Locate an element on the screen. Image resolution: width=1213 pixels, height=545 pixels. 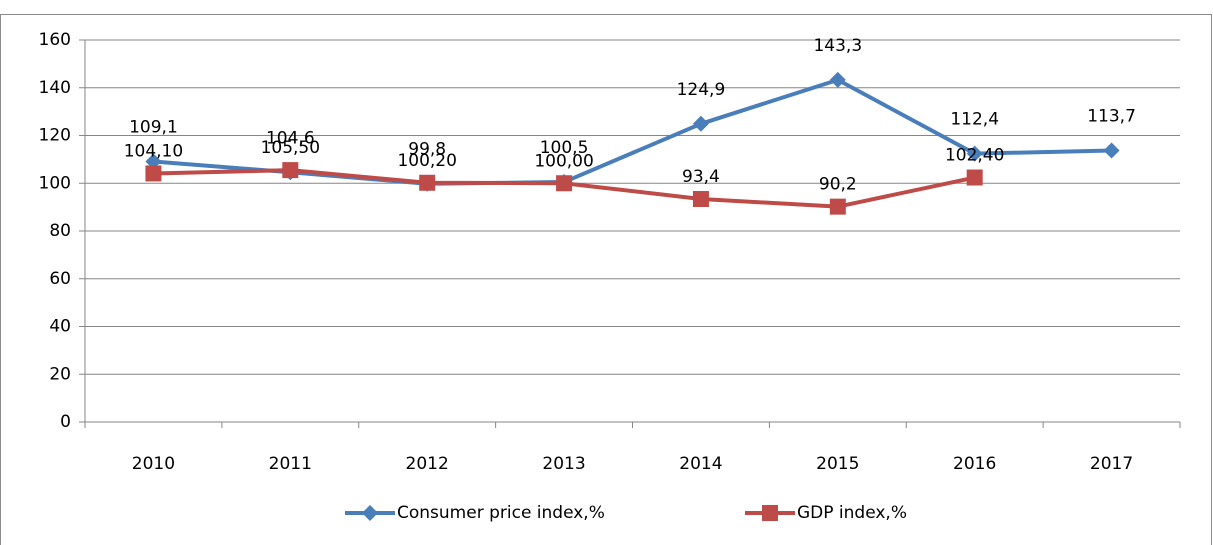
y-tick-label: 120 is located at coordinates (55, 136).